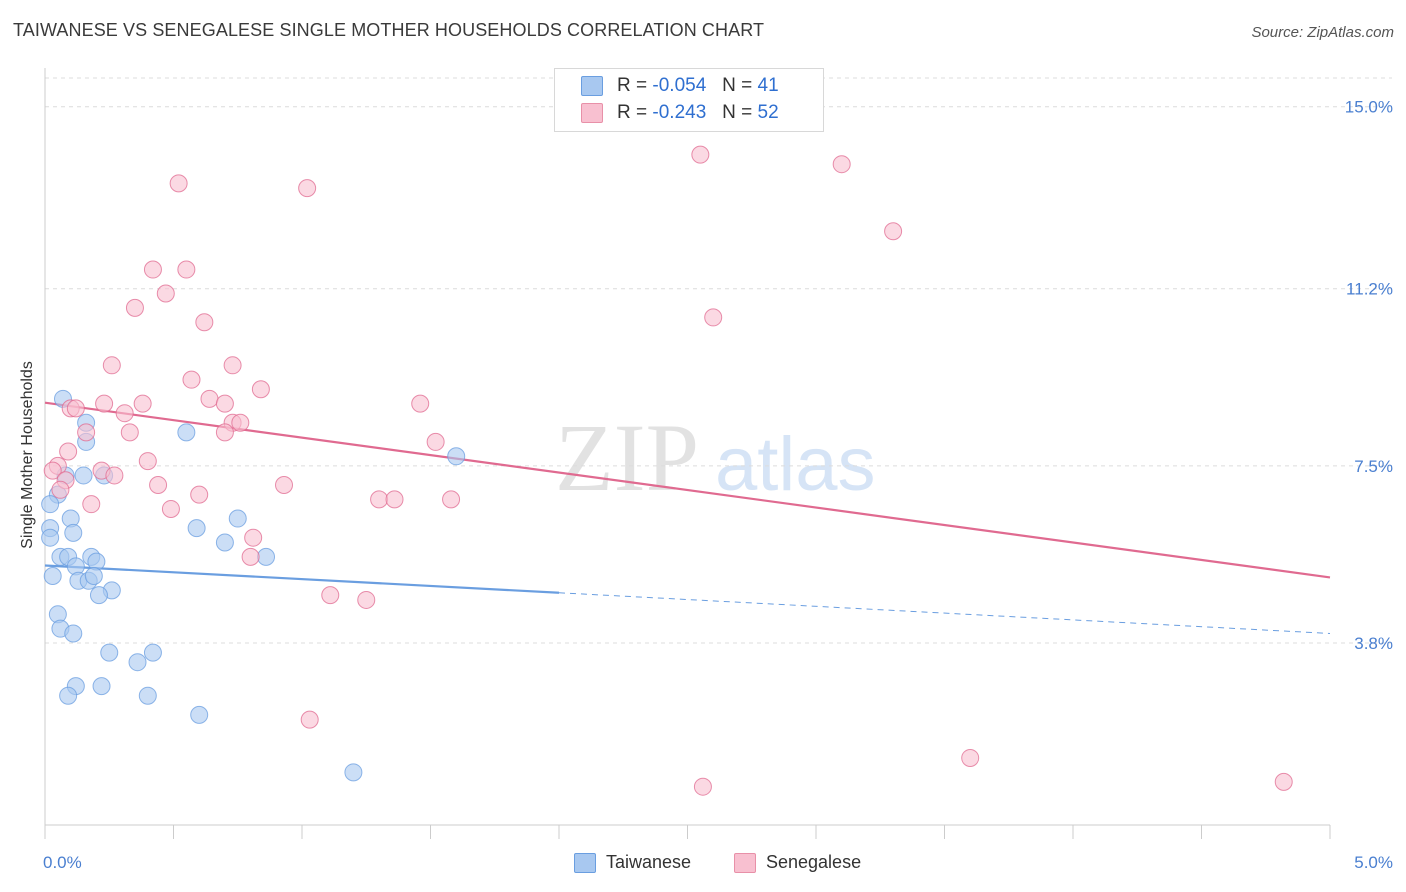  Describe the element at coordinates (795, 464) in the screenshot. I see `watermark-atlas: atlas` at that location.